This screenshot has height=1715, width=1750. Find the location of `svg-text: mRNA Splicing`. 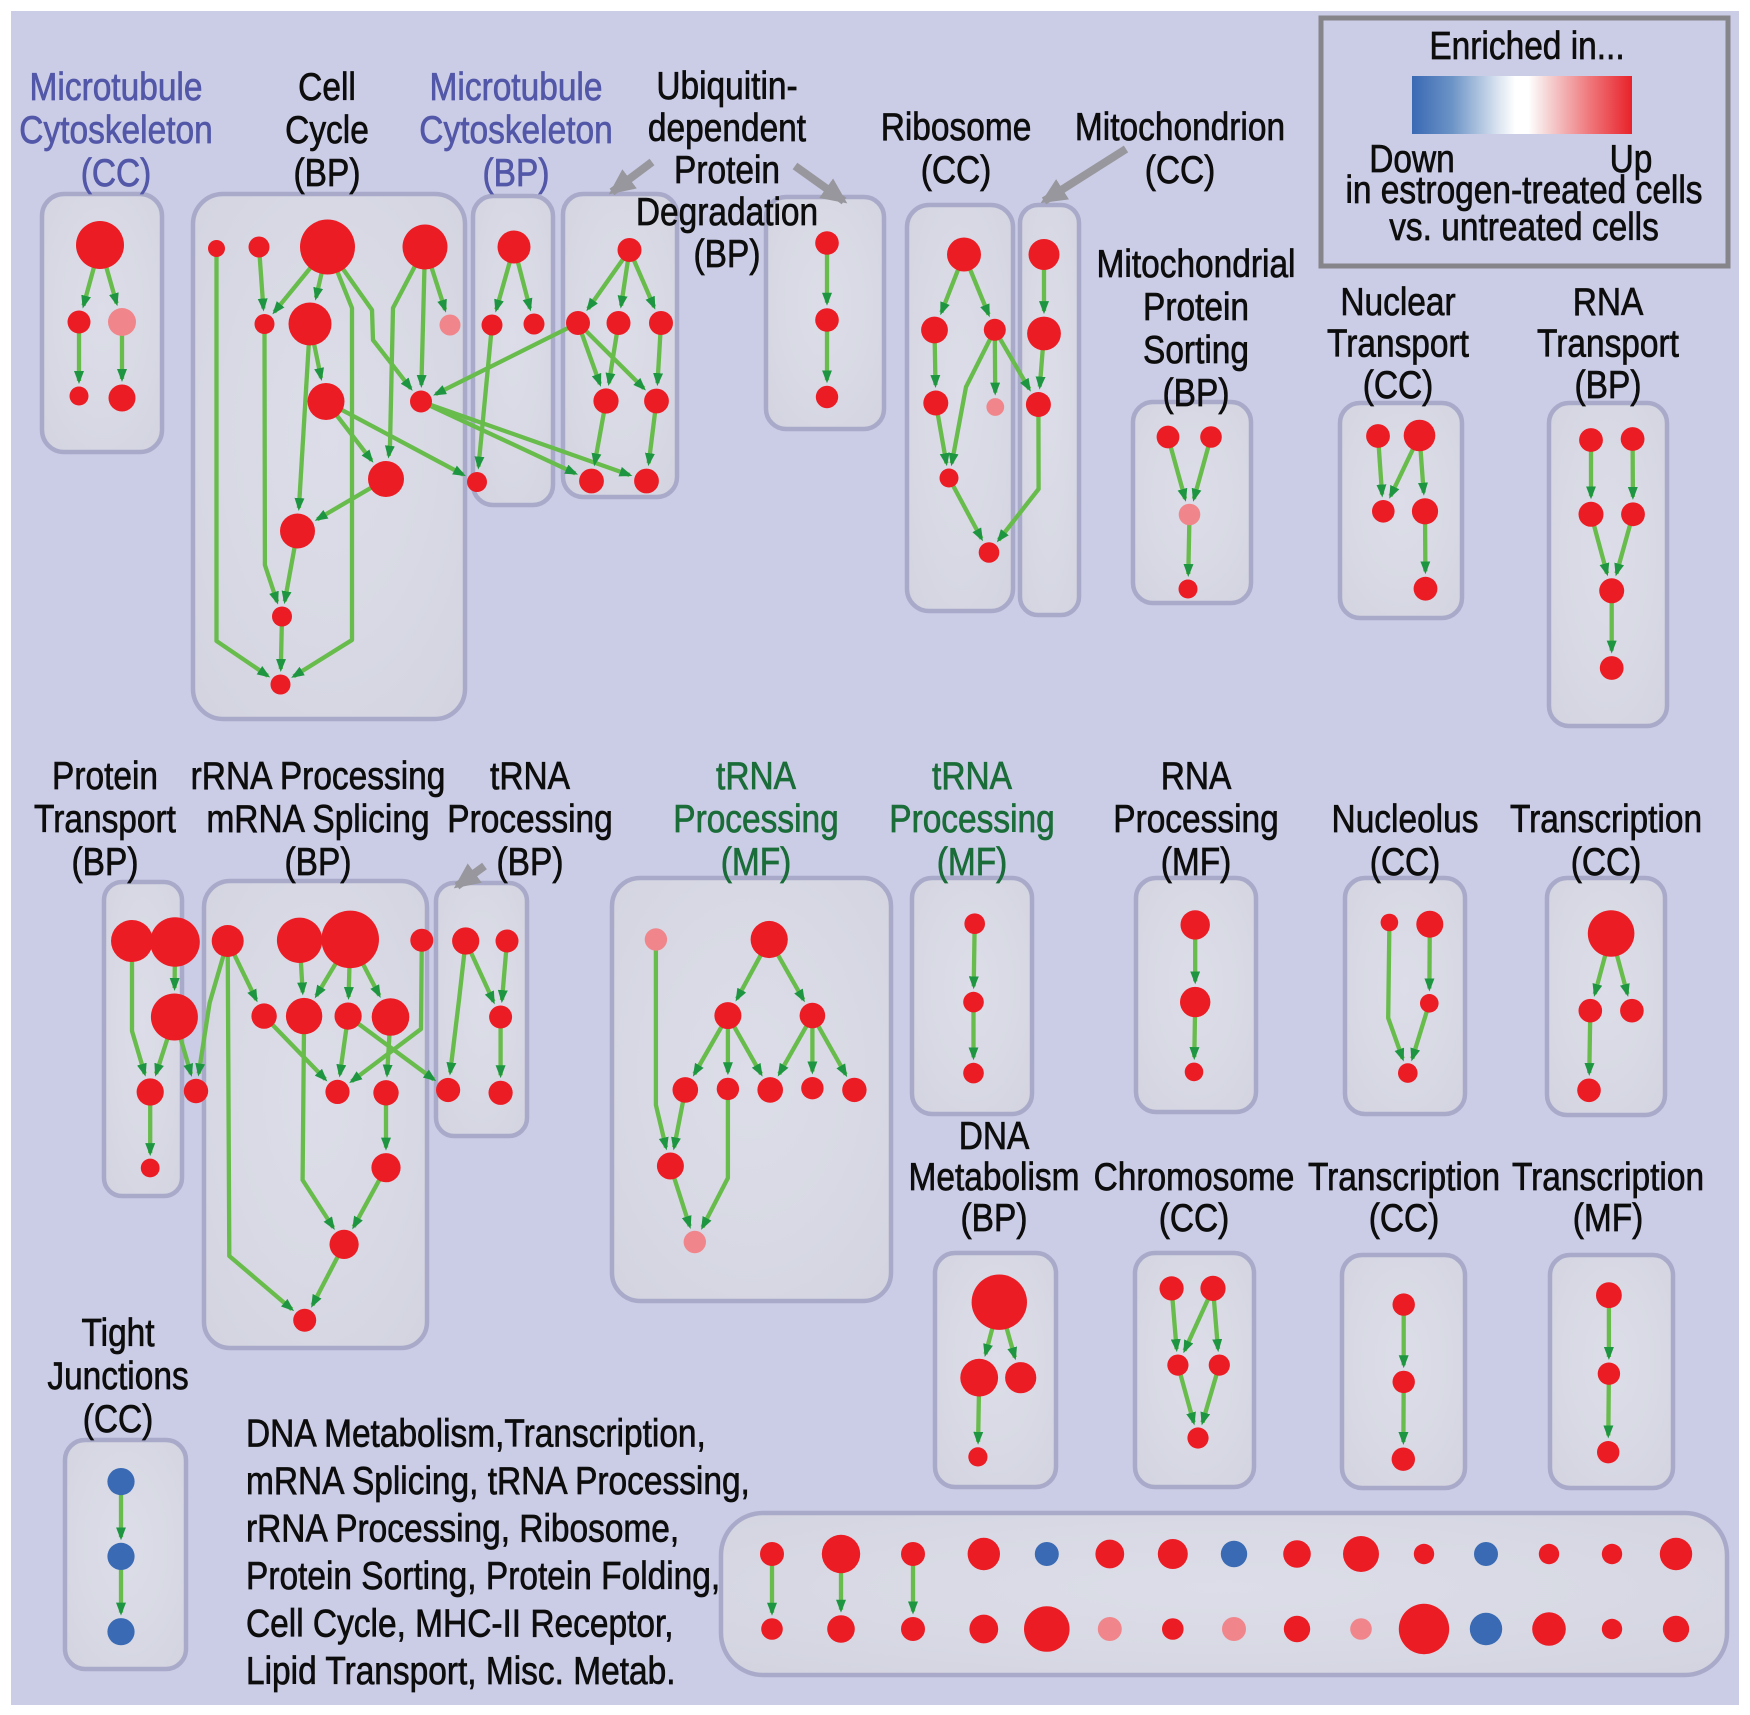

svg-text: mRNA Splicing is located at coordinates (317, 819).